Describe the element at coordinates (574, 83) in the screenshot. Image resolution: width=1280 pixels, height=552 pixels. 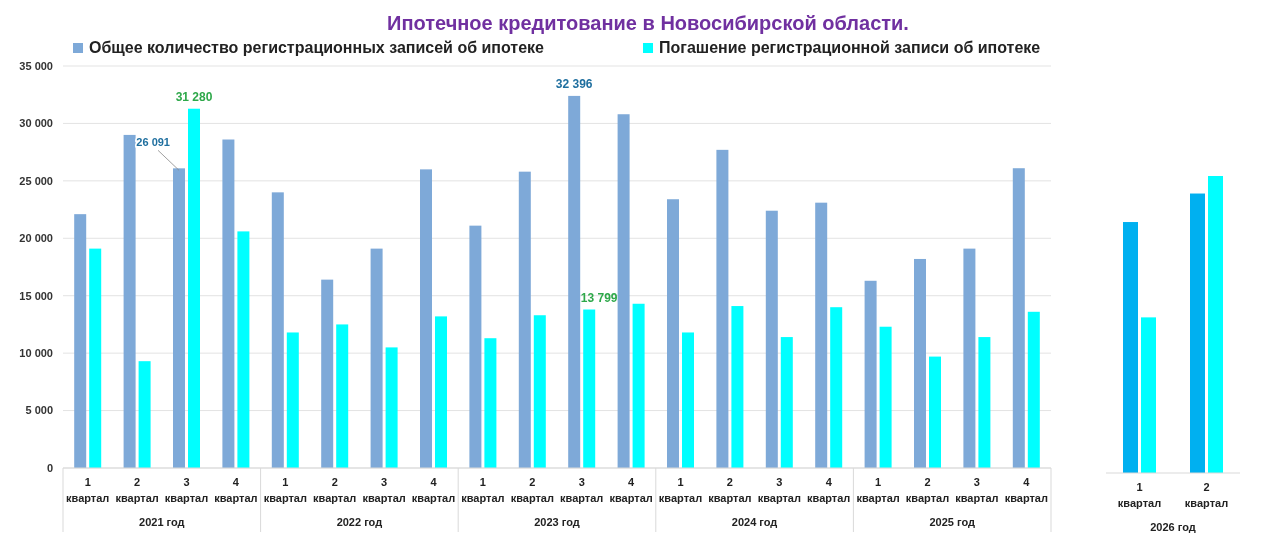
I see `data-label: 32 396` at that location.